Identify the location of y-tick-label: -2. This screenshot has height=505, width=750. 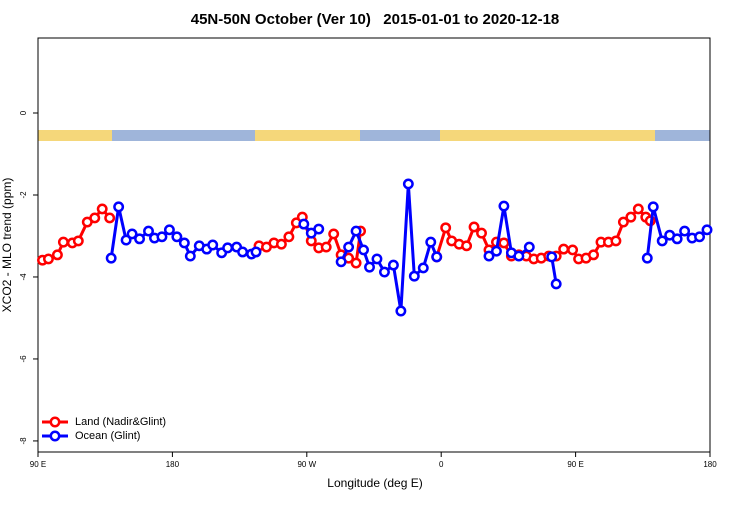
(23, 195).